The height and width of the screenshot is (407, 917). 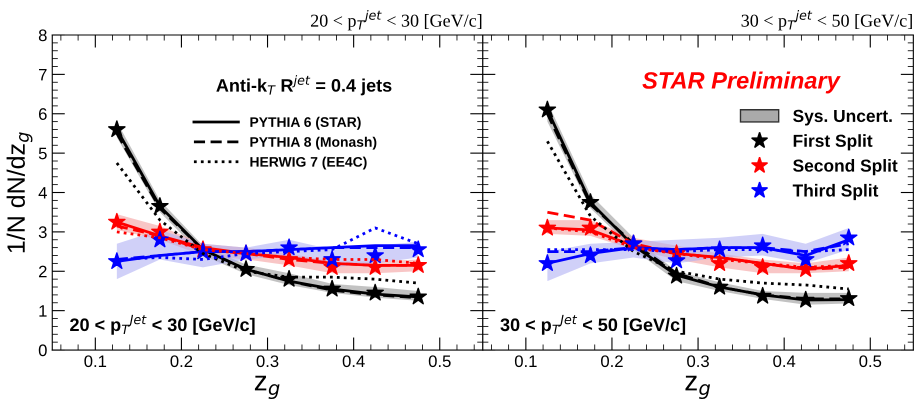 I want to click on annotation: Anti-k$_{T}$ R$^{jet}$ = 0.4 jets, so click(x=304, y=85).